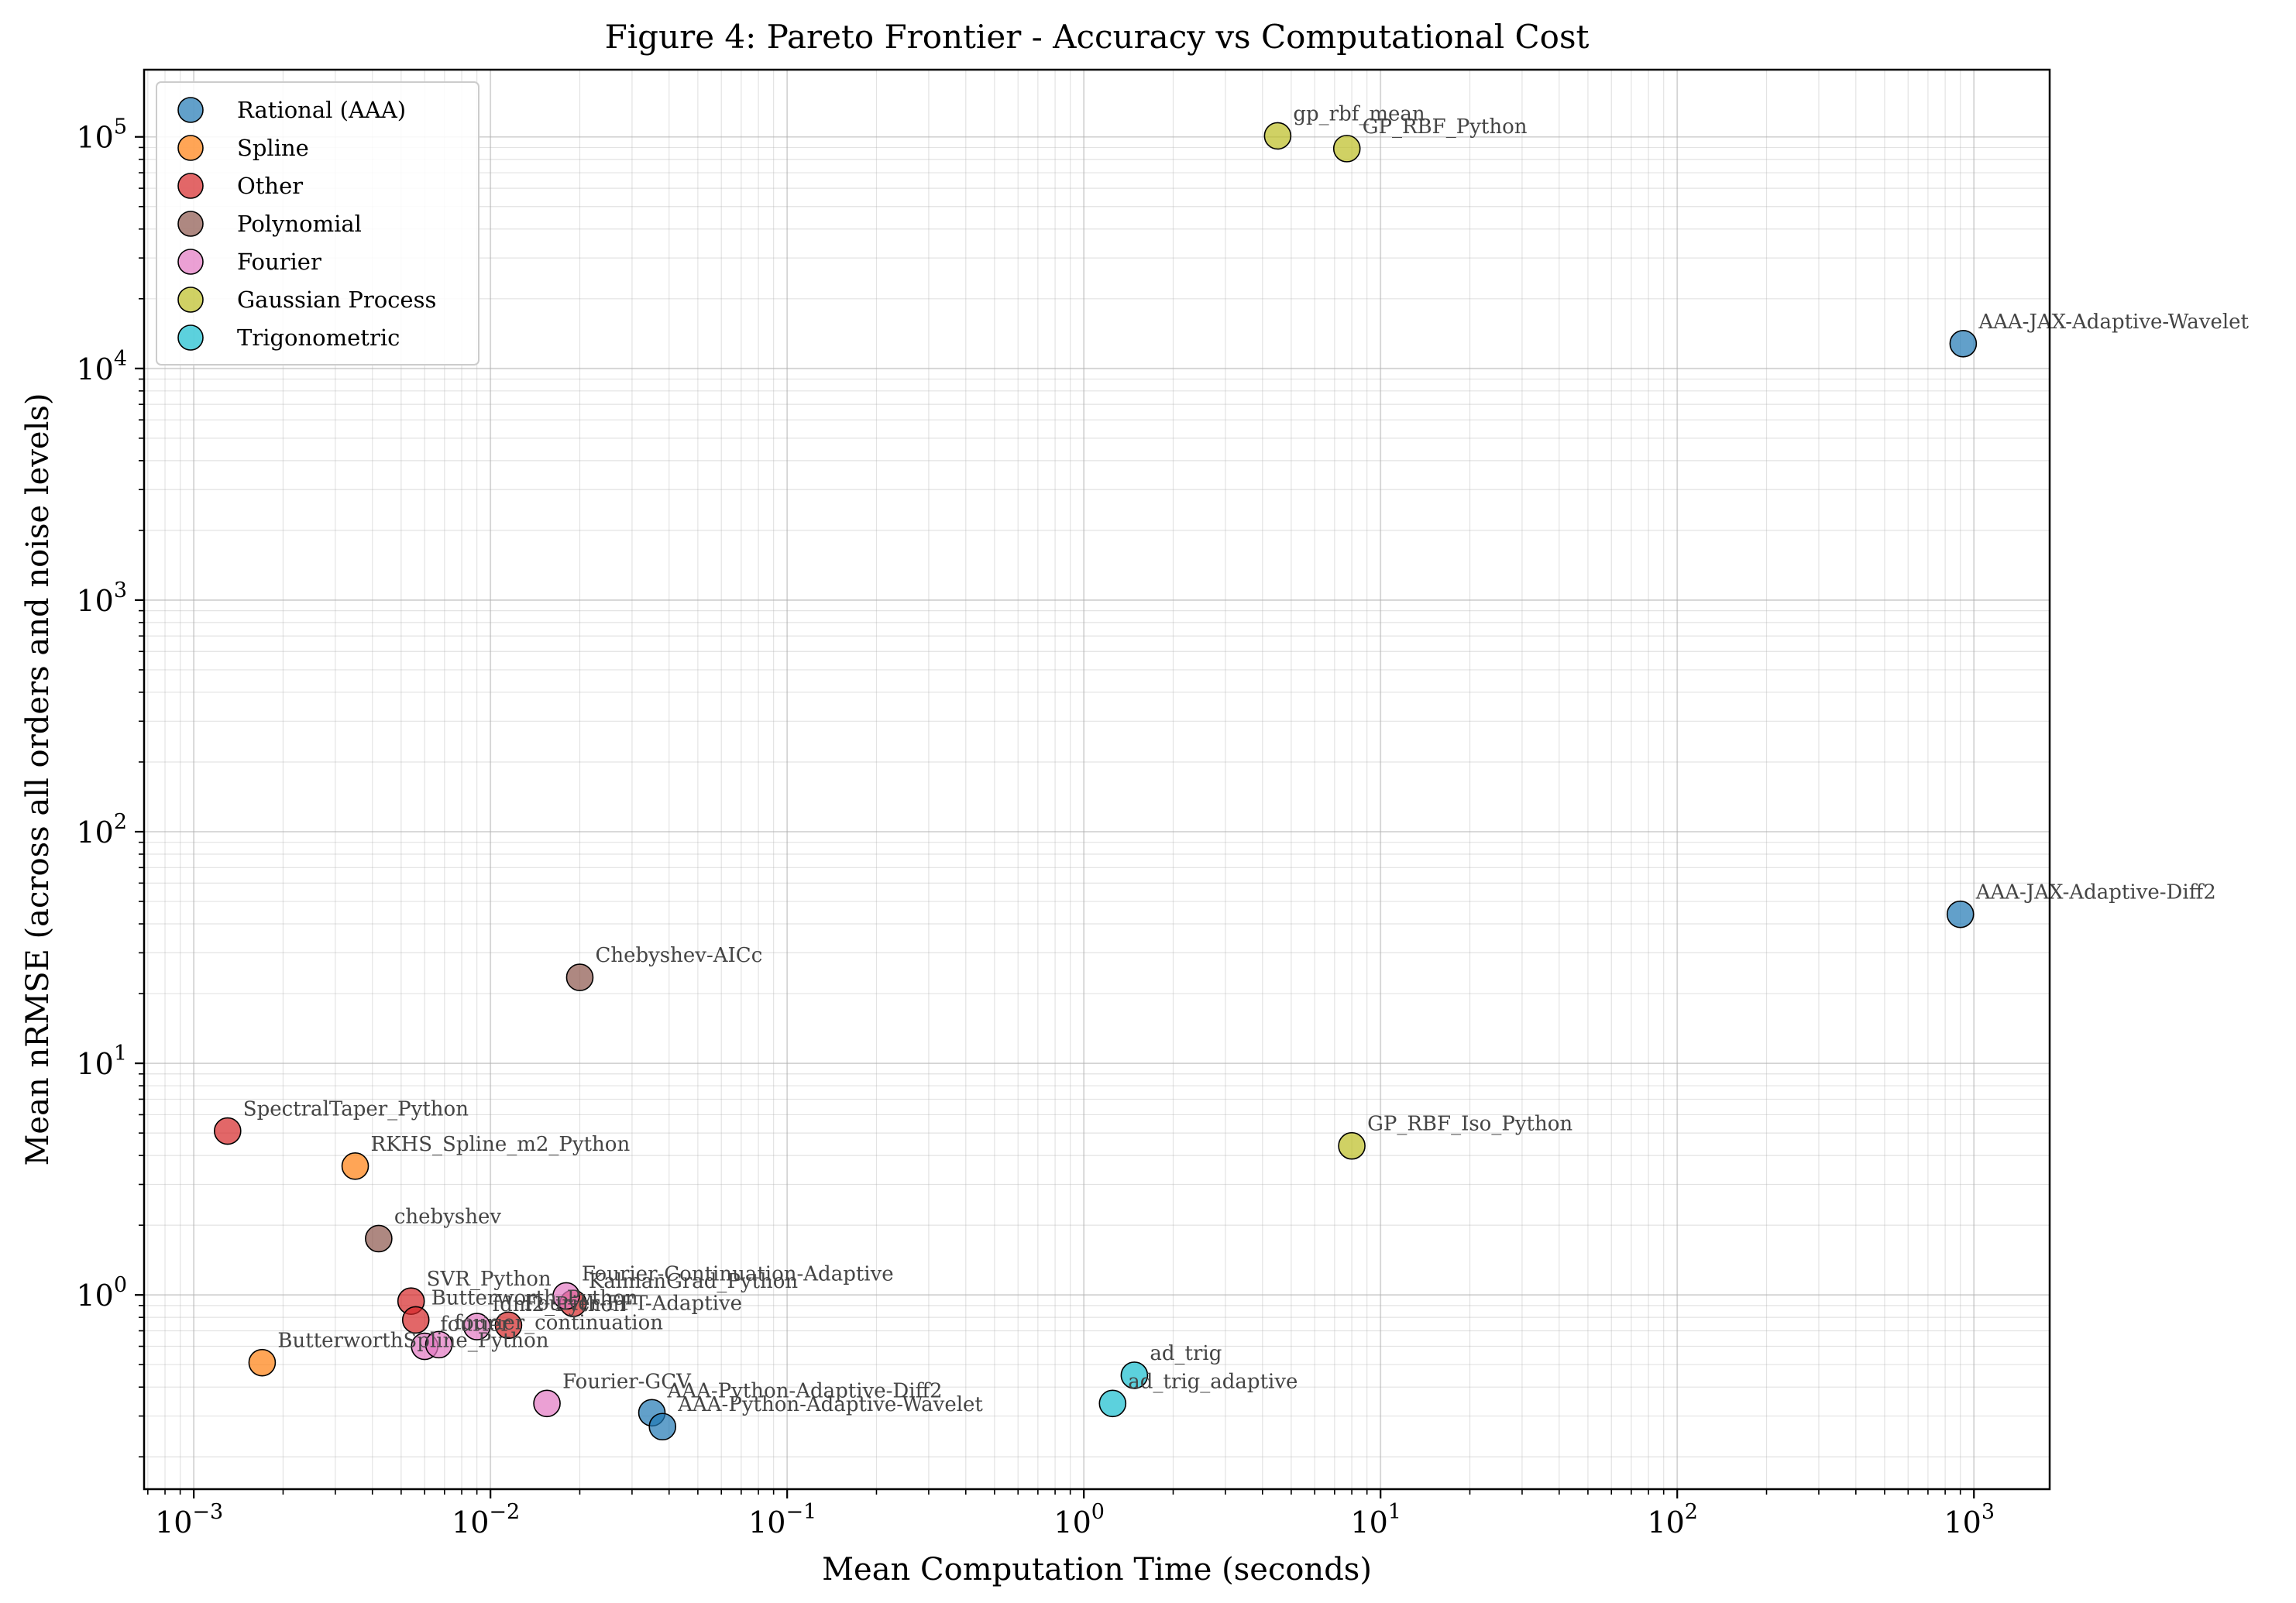  I want to click on point-annotation: fourier, so click(475, 1325).